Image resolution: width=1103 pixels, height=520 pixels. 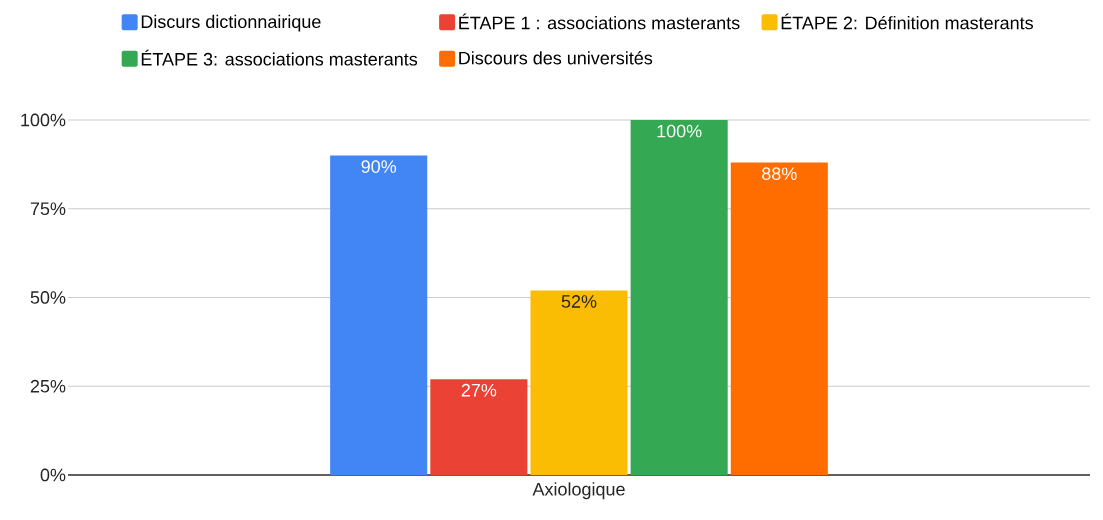 What do you see at coordinates (43, 120) in the screenshot?
I see `y-tick-label: 100%` at bounding box center [43, 120].